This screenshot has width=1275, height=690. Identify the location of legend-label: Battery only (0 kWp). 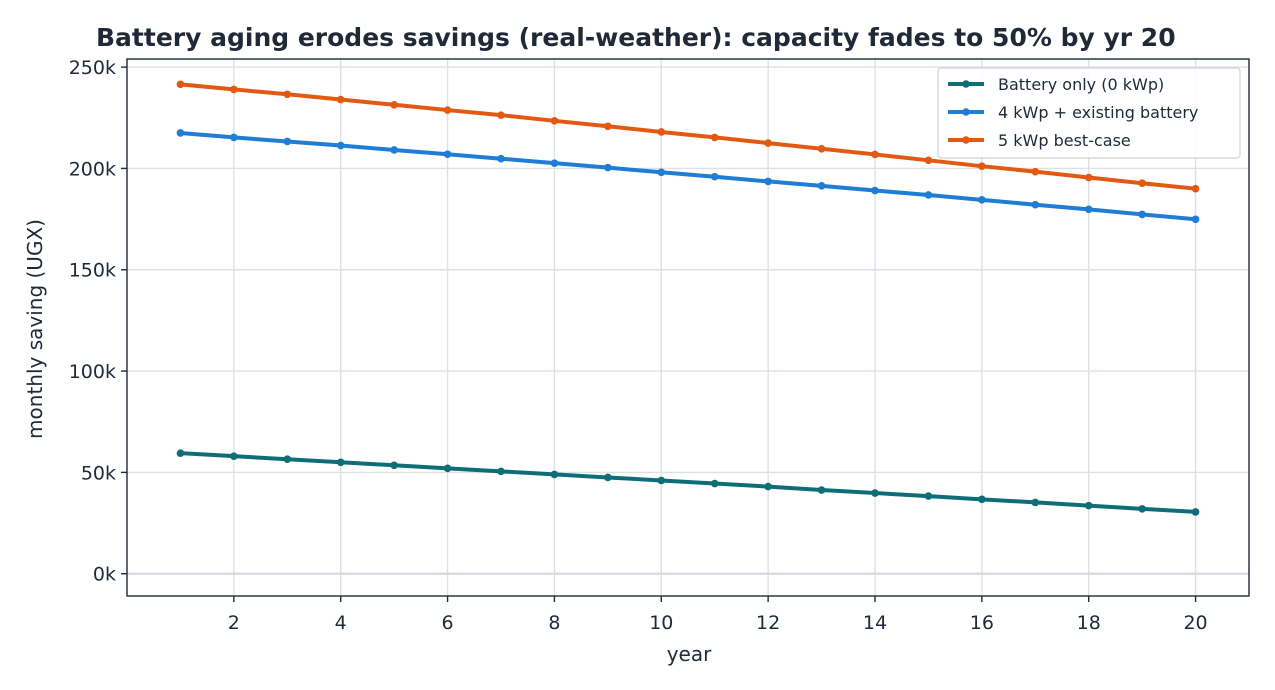
(1081, 84).